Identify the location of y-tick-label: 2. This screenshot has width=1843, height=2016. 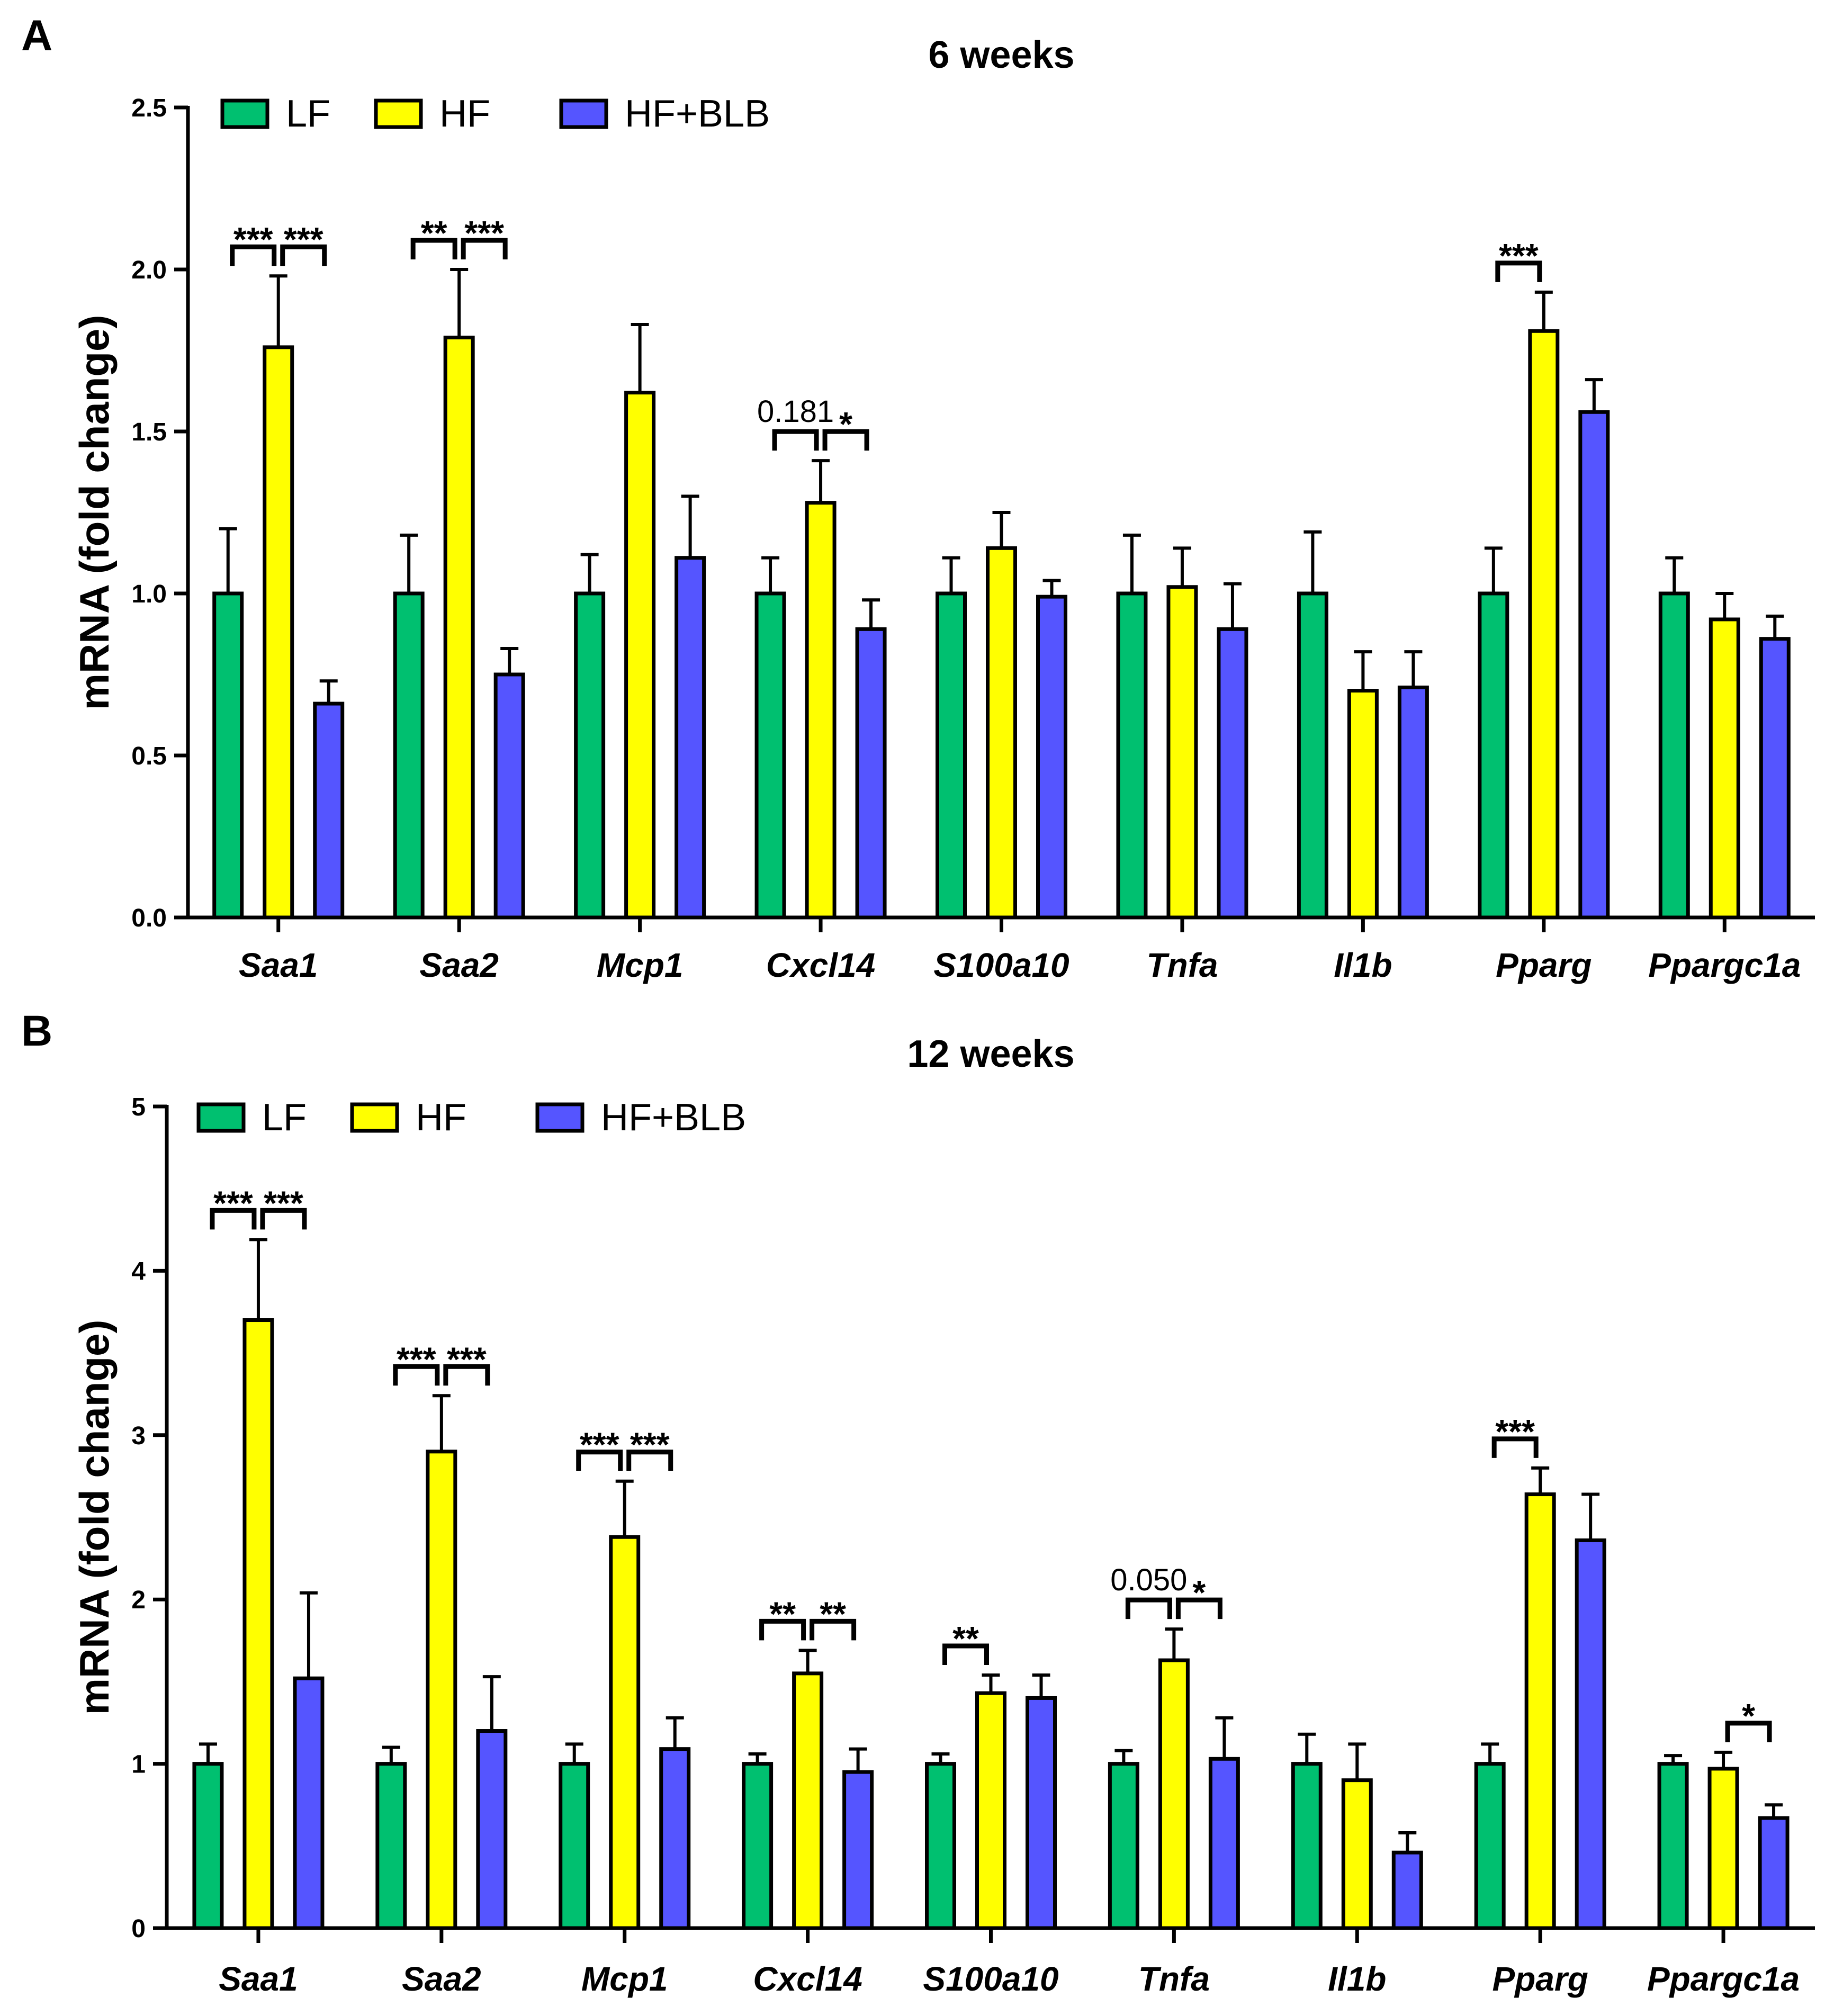
(138, 1600).